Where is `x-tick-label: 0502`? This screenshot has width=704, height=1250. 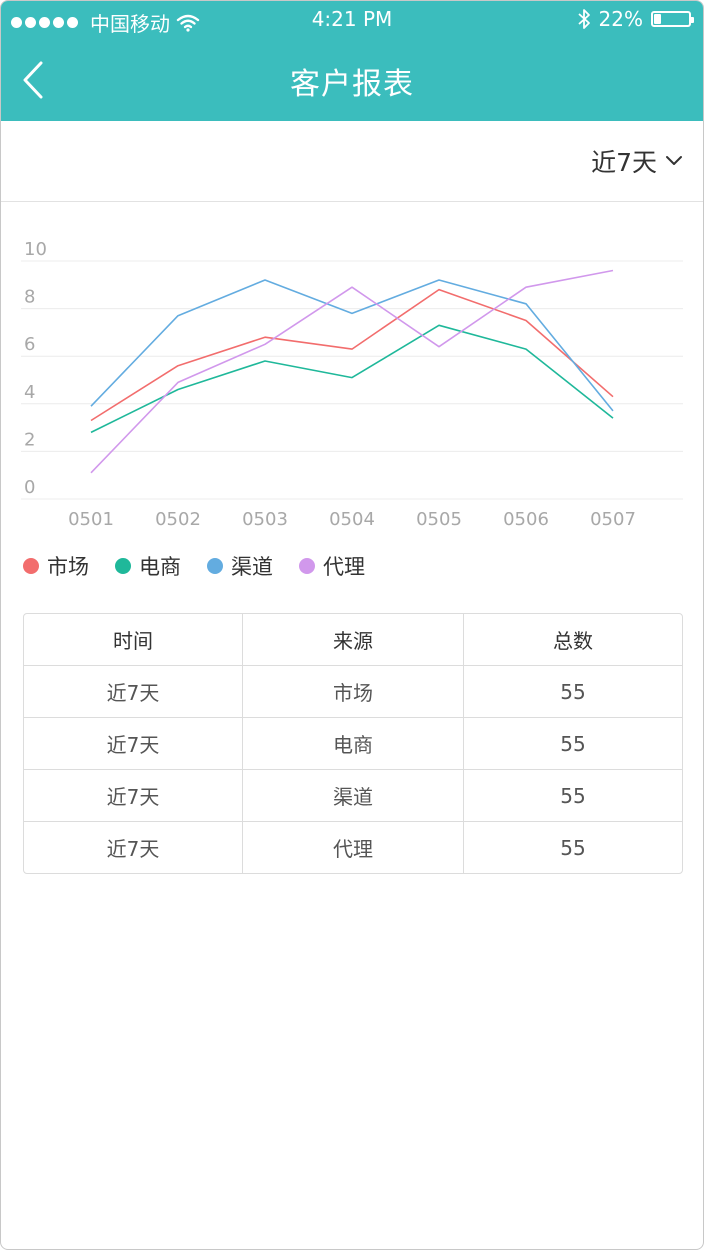
x-tick-label: 0502 is located at coordinates (178, 519).